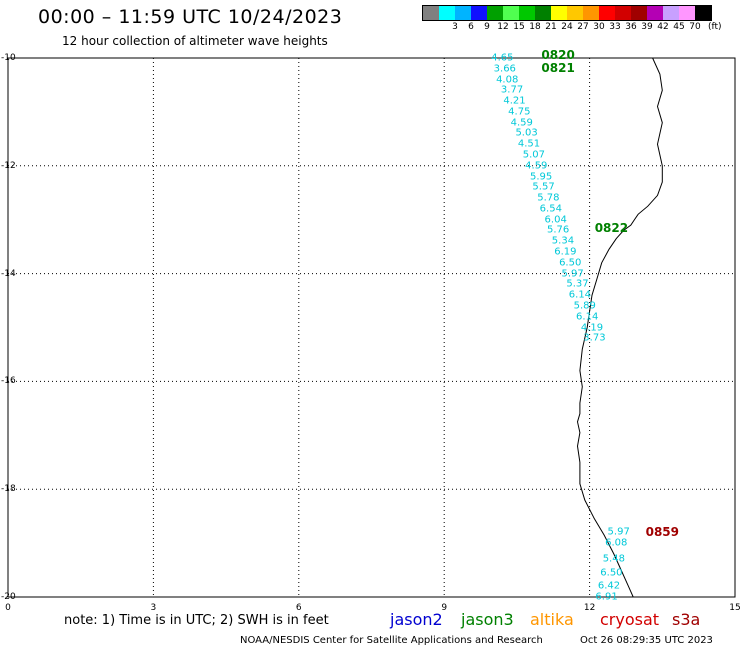  Describe the element at coordinates (8, 273) in the screenshot. I see `y-tick-label: -14` at that location.